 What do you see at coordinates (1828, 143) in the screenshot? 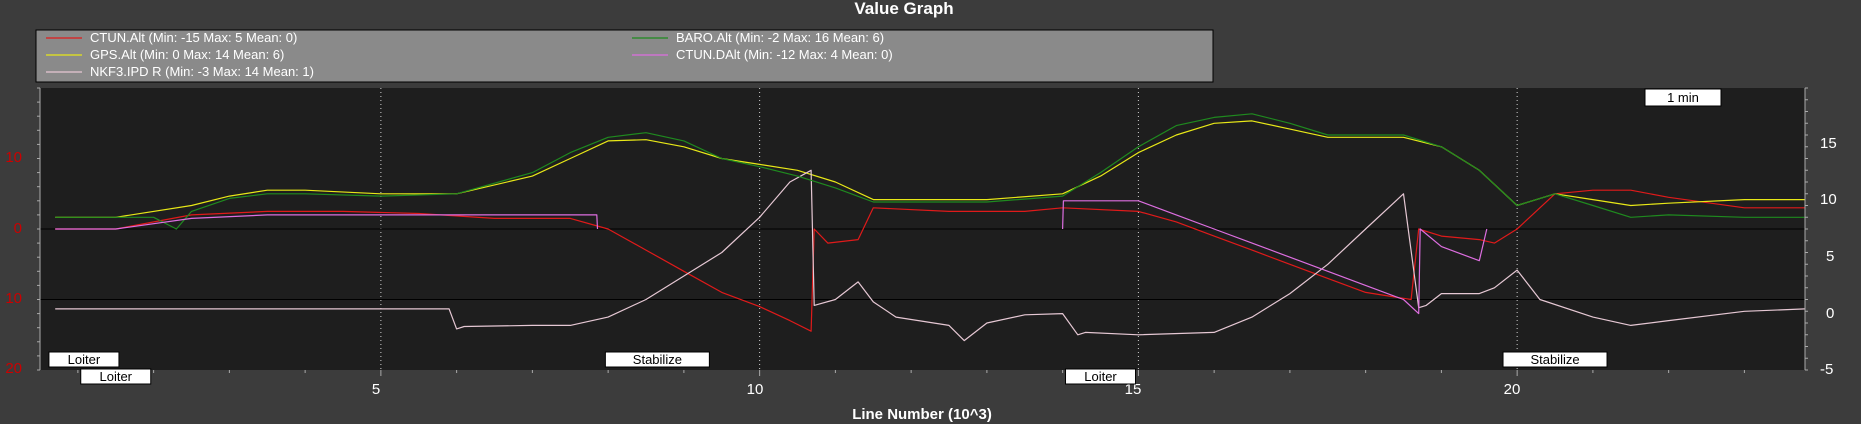
I see `right-tick-label: 15` at bounding box center [1828, 143].